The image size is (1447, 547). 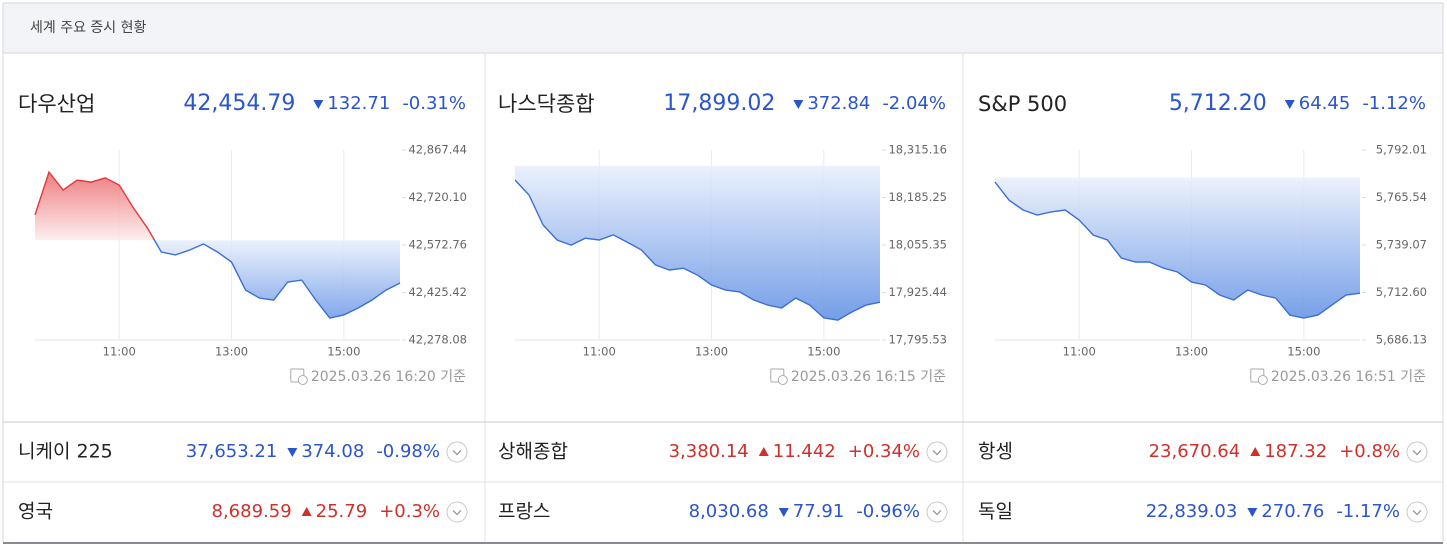 What do you see at coordinates (437, 150) in the screenshot?
I see `y-tick-label: 42,867.44` at bounding box center [437, 150].